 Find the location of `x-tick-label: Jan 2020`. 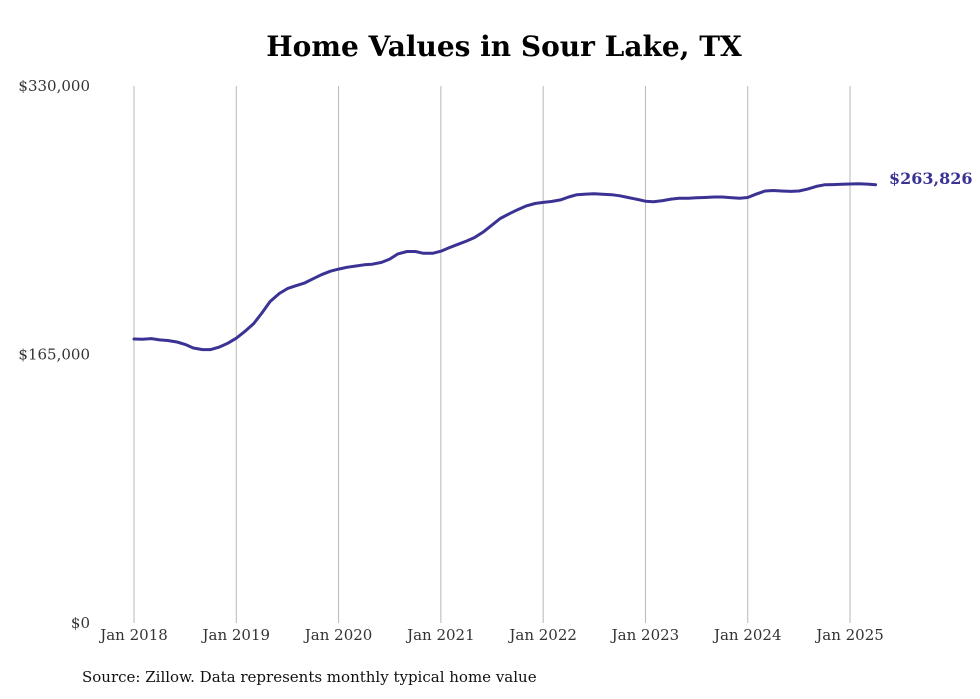

x-tick-label: Jan 2020 is located at coordinates (338, 635).